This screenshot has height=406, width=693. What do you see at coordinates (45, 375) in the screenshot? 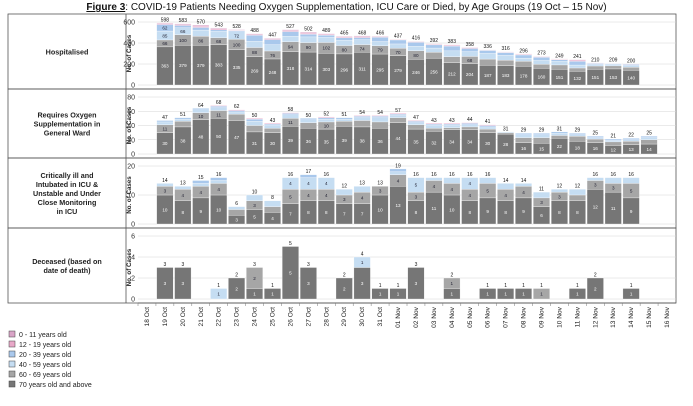
I see `legend-label: 60 - 69 years old` at bounding box center [45, 375].